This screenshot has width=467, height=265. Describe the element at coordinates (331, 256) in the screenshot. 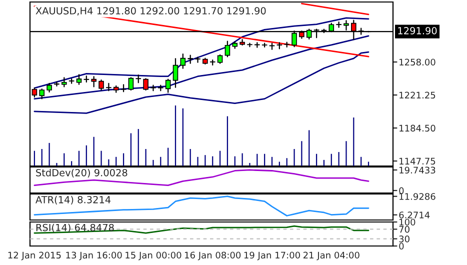

I see `x-tick-label: 21 Jan 04:00` at that location.